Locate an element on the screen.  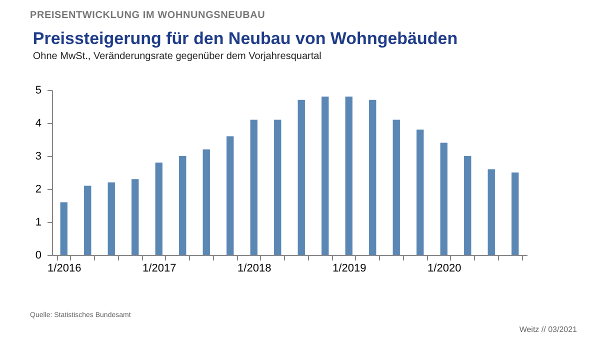
text: PREISENTWICKLUNG IM WOHNUNGSNEUBAU is located at coordinates (148, 15).